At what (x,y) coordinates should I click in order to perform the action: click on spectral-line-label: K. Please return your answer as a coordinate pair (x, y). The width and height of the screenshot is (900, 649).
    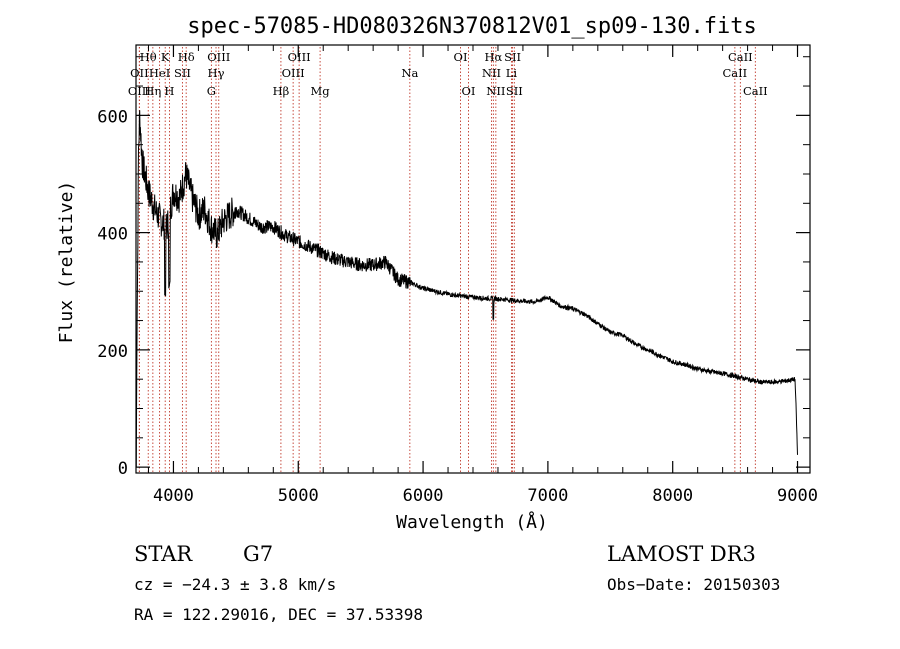
    Looking at the image, I should click on (165, 57).